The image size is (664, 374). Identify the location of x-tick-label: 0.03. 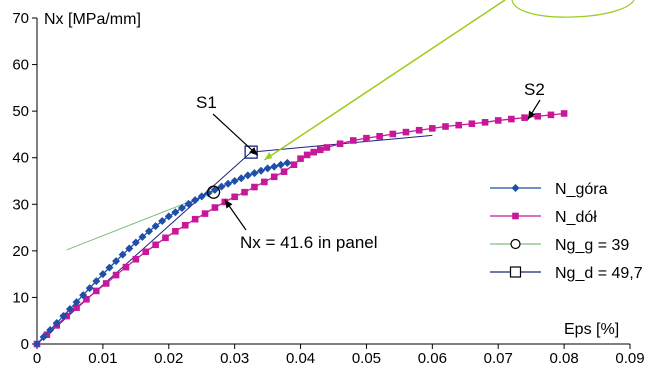
(234, 358).